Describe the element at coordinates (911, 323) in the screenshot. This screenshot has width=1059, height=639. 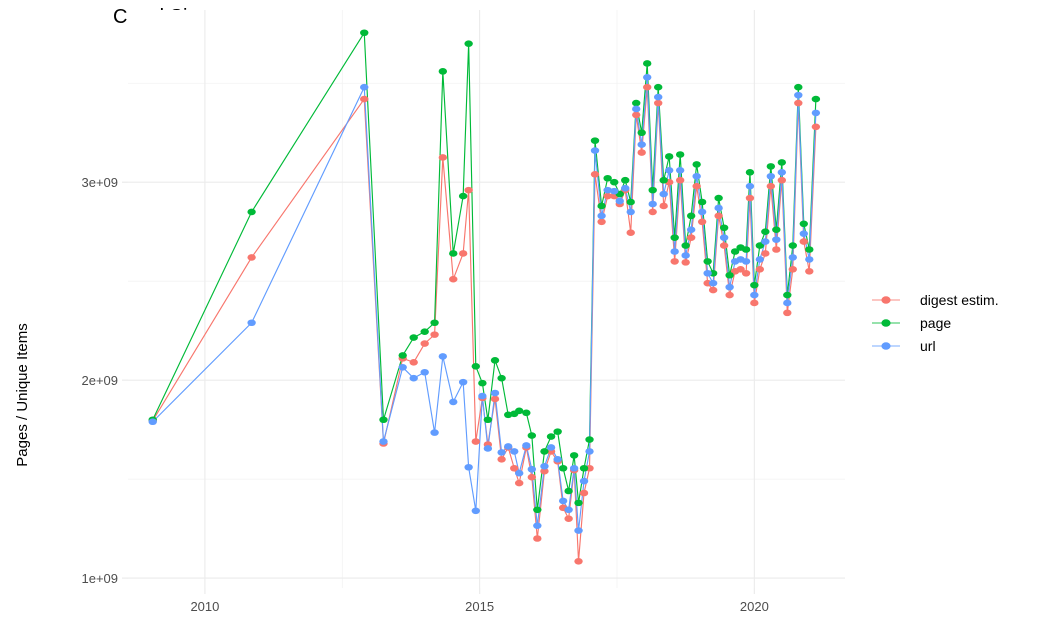
I see `legend-item-page: page` at that location.